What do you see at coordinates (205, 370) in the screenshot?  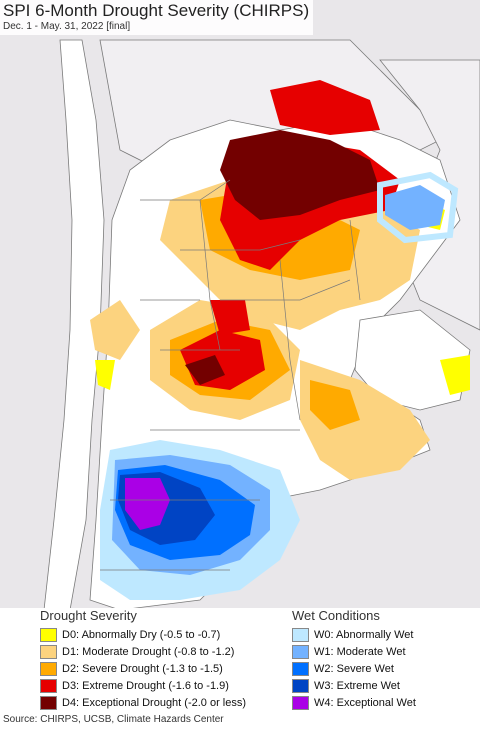 I see `d4-patch-center` at bounding box center [205, 370].